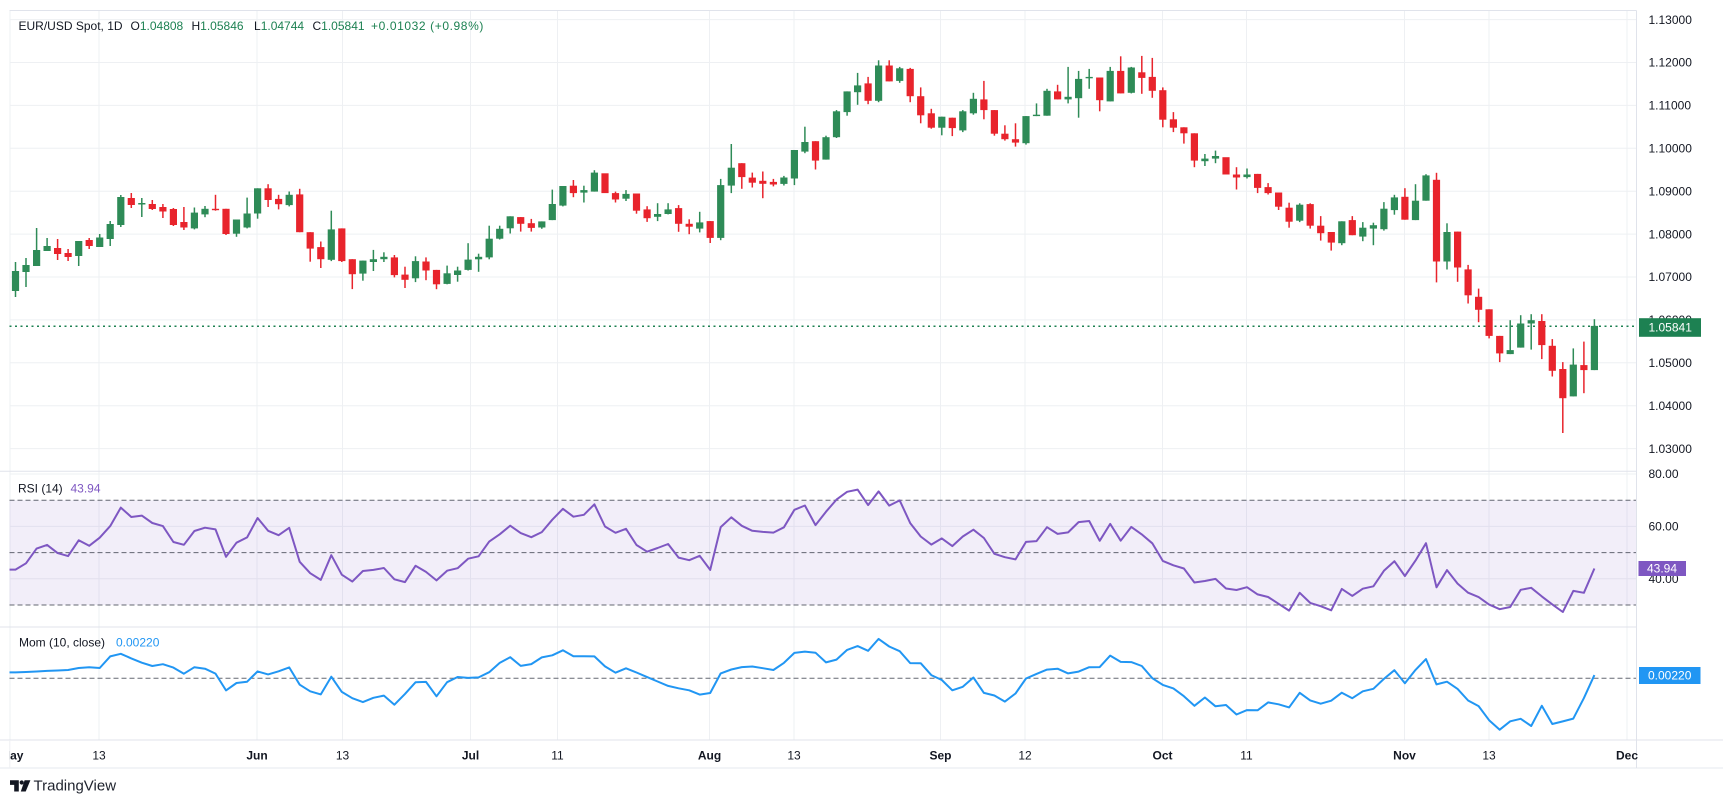 The width and height of the screenshot is (1723, 808). What do you see at coordinates (1671, 277) in the screenshot?
I see `svg-text: 1.07000` at bounding box center [1671, 277].